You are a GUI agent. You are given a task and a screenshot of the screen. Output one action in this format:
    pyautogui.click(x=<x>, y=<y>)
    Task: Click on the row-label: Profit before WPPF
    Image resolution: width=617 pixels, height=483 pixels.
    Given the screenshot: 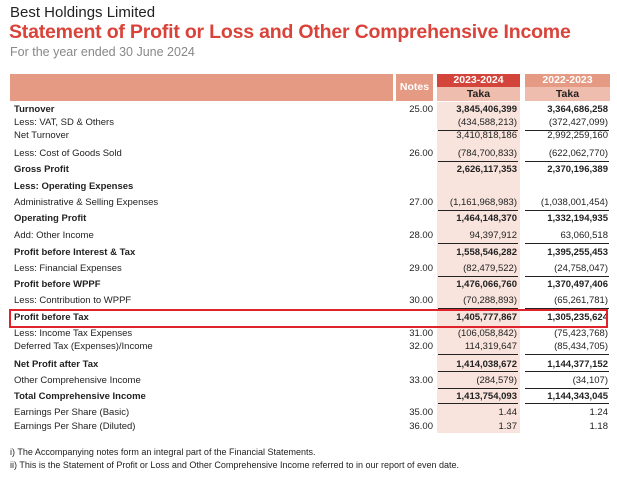 What is the action you would take?
    pyautogui.click(x=57, y=284)
    